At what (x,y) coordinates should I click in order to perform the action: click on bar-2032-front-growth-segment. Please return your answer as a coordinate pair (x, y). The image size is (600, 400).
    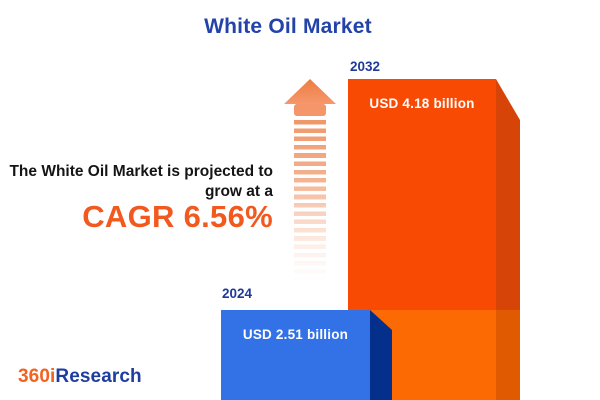
    Looking at the image, I should click on (422, 194).